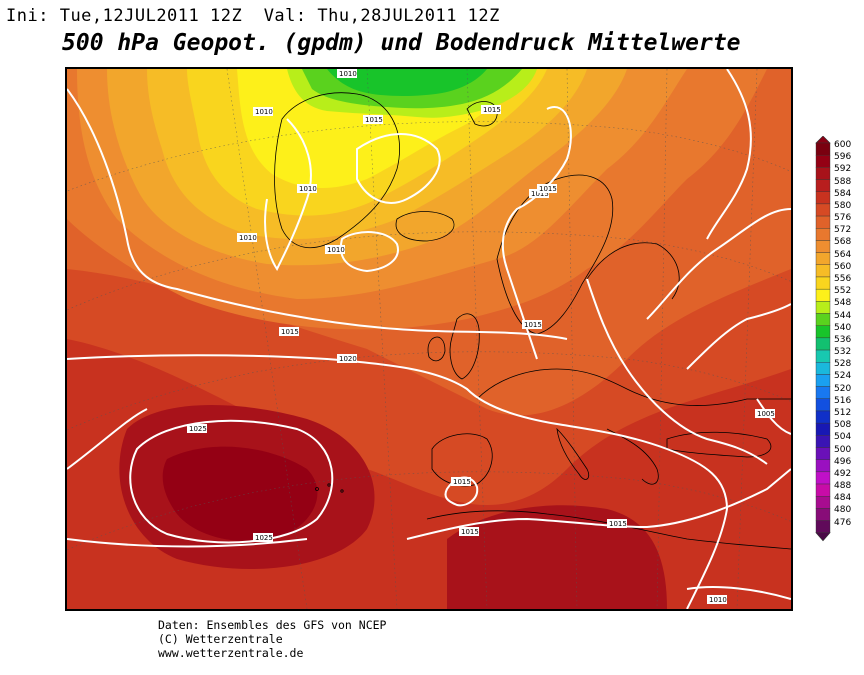  I want to click on legend-label: 512, so click(843, 412).